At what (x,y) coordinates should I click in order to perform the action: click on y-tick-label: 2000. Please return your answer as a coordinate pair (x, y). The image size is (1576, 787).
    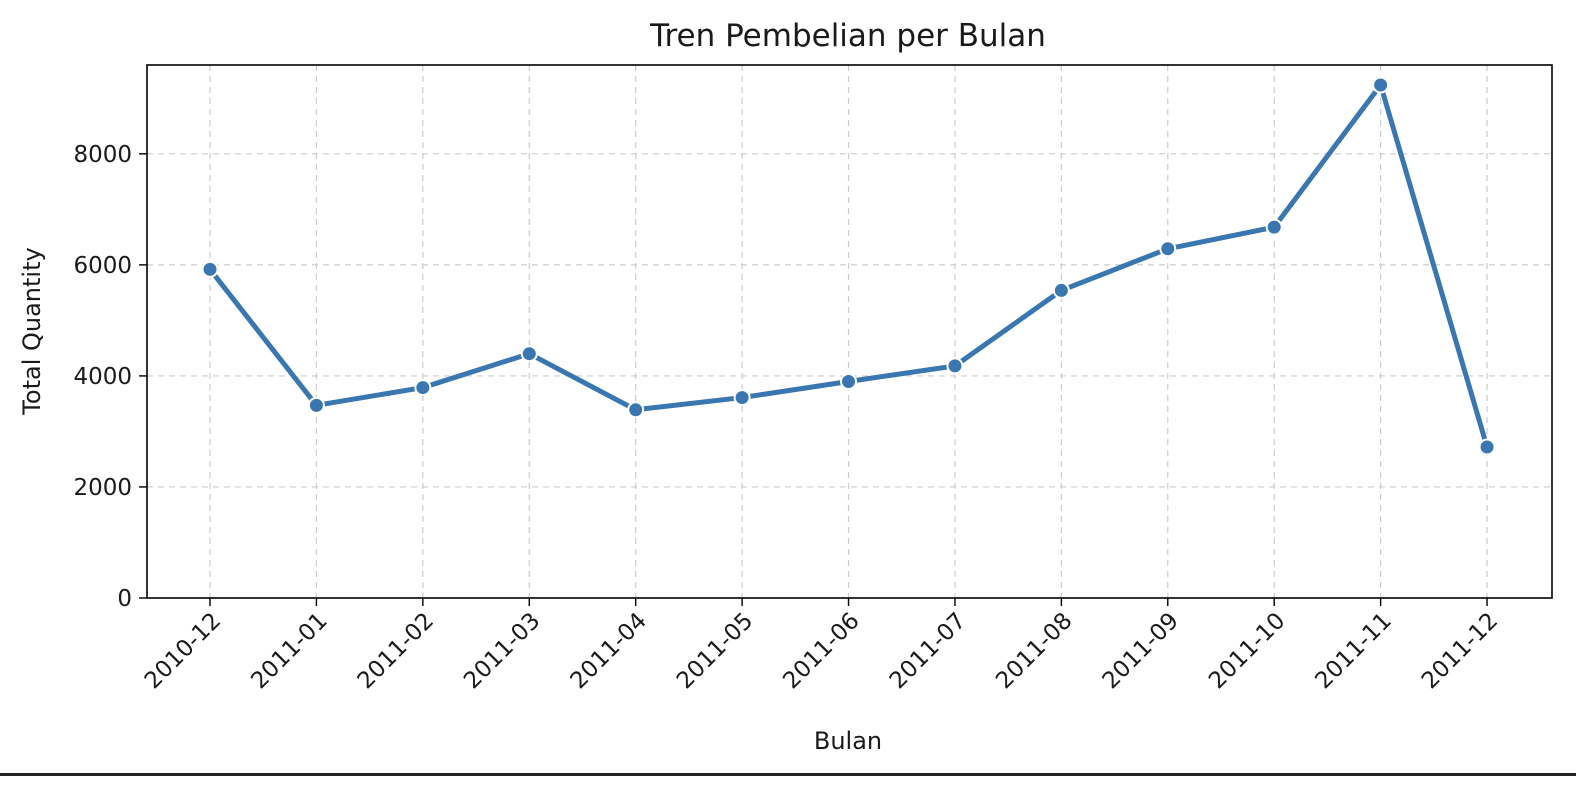
    Looking at the image, I should click on (102, 488).